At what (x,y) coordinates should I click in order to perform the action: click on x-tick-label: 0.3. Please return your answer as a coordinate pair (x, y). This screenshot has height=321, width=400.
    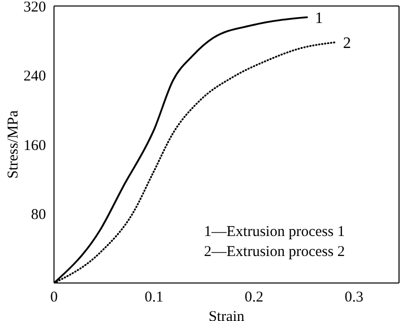
    Looking at the image, I should click on (354, 298).